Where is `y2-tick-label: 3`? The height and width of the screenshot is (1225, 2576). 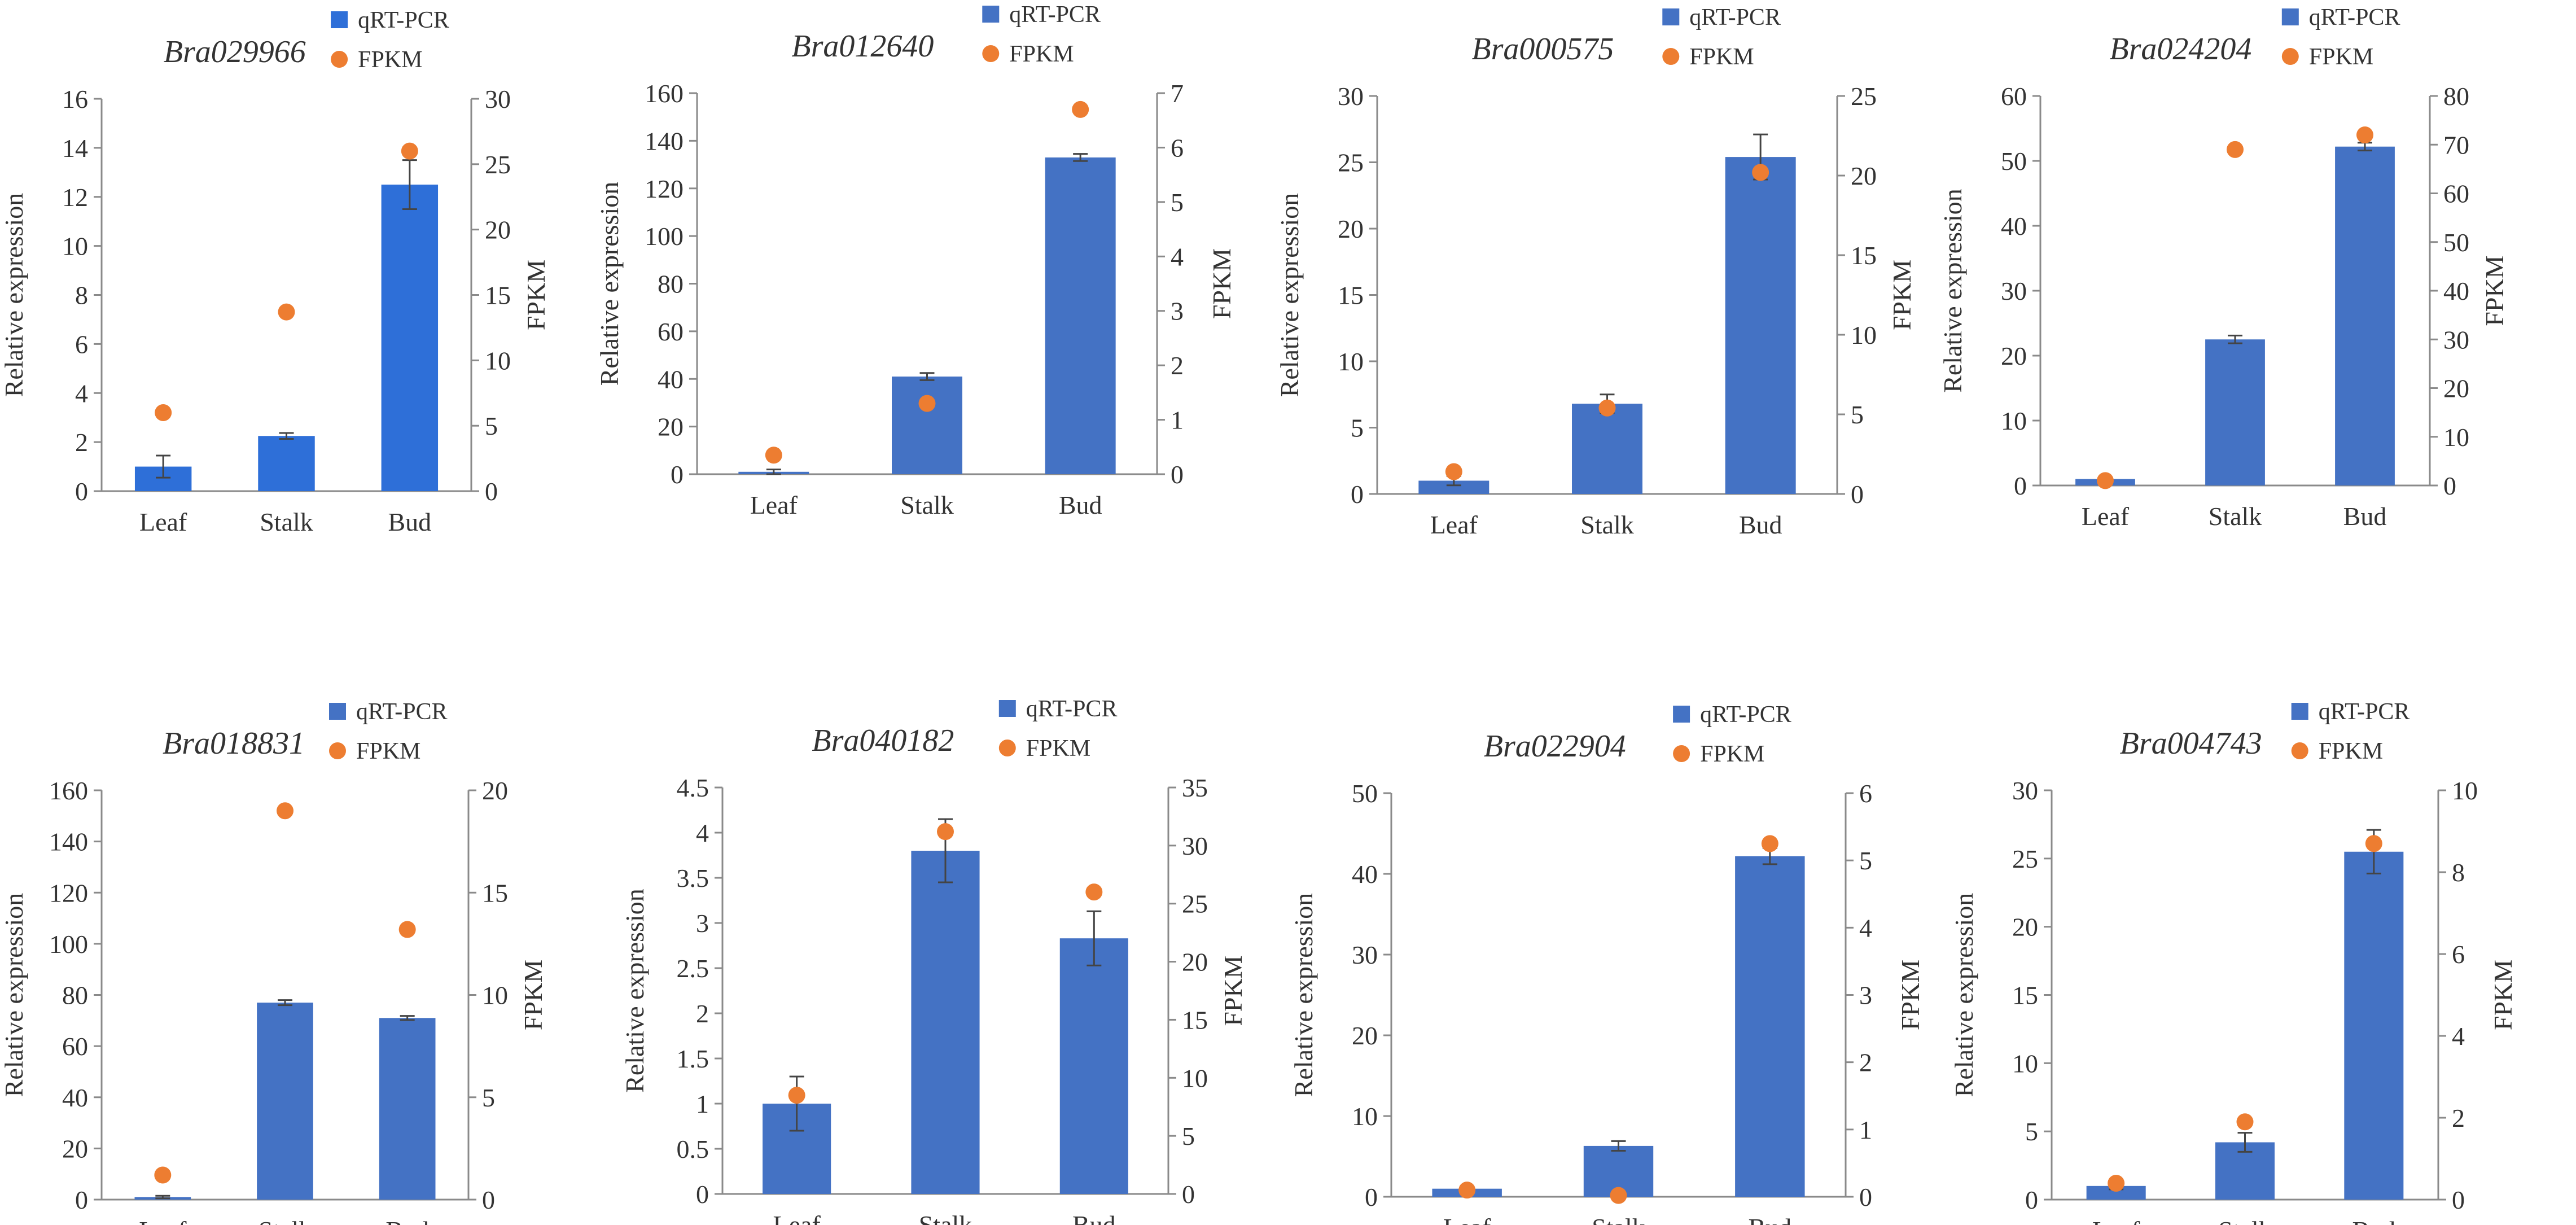
y2-tick-label: 3 is located at coordinates (1865, 996).